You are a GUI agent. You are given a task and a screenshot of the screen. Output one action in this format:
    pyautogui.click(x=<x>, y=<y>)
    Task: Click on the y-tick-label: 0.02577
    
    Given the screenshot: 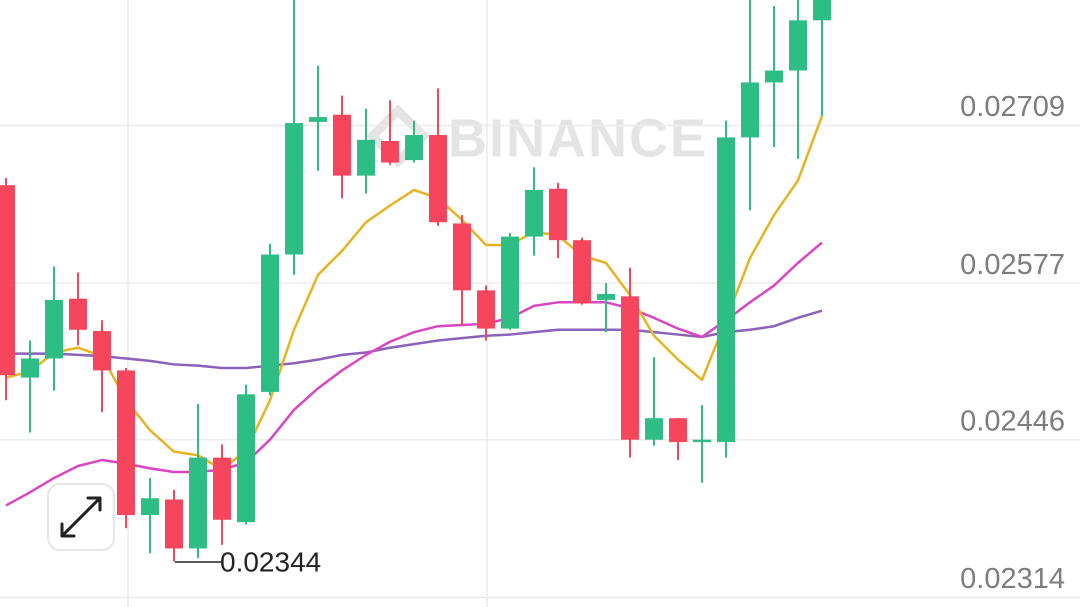 What is the action you would take?
    pyautogui.click(x=1012, y=265)
    